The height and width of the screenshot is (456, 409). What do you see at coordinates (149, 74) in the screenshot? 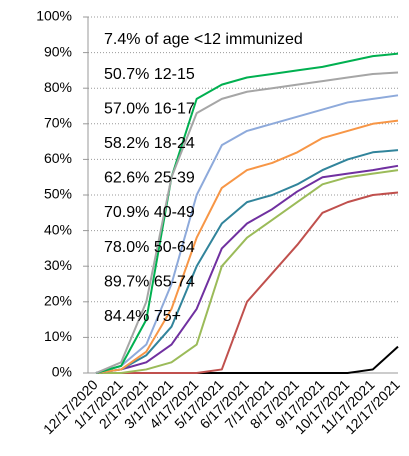
I see `legend-label: 50.7% 12-15` at bounding box center [149, 74].